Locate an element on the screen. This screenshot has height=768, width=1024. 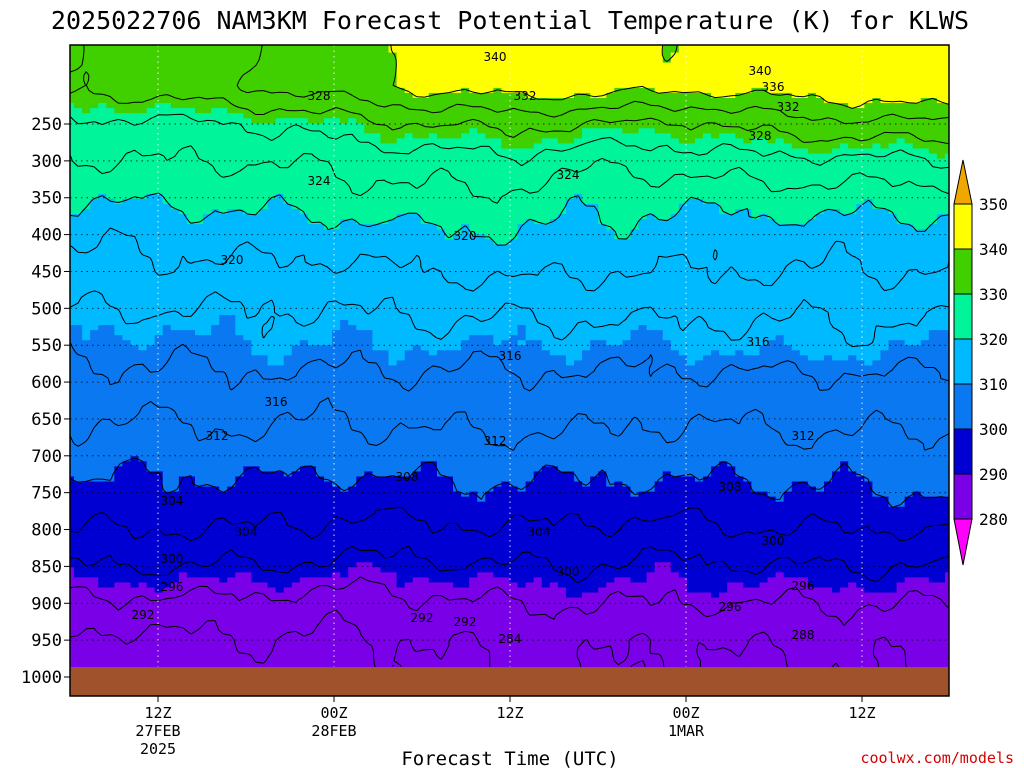
colorbar-tick-label: 300 is located at coordinates (993, 429).